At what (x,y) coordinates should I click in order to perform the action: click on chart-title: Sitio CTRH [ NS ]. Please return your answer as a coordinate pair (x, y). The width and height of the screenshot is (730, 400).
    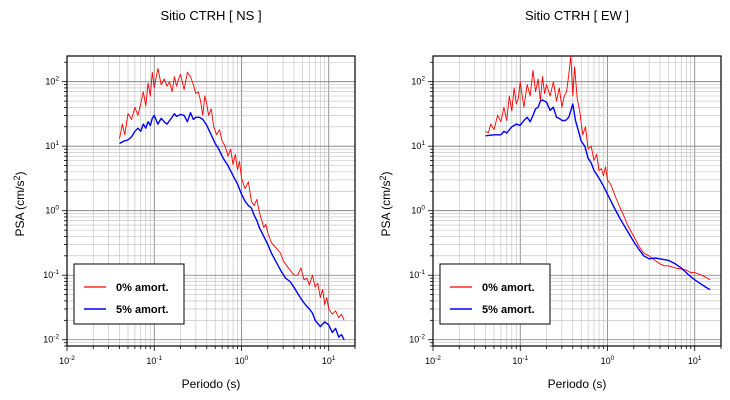
    Looking at the image, I should click on (210, 15).